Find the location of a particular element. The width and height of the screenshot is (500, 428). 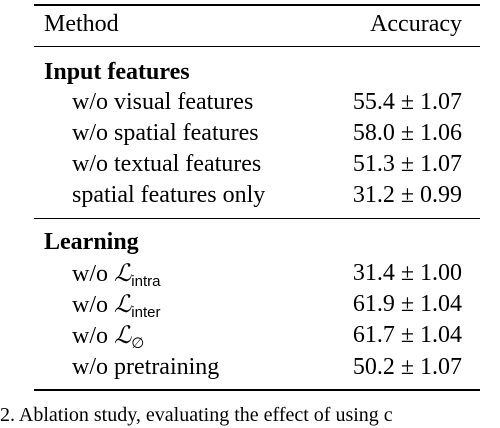

method-label: w/o ℒ∅ is located at coordinates (108, 336).